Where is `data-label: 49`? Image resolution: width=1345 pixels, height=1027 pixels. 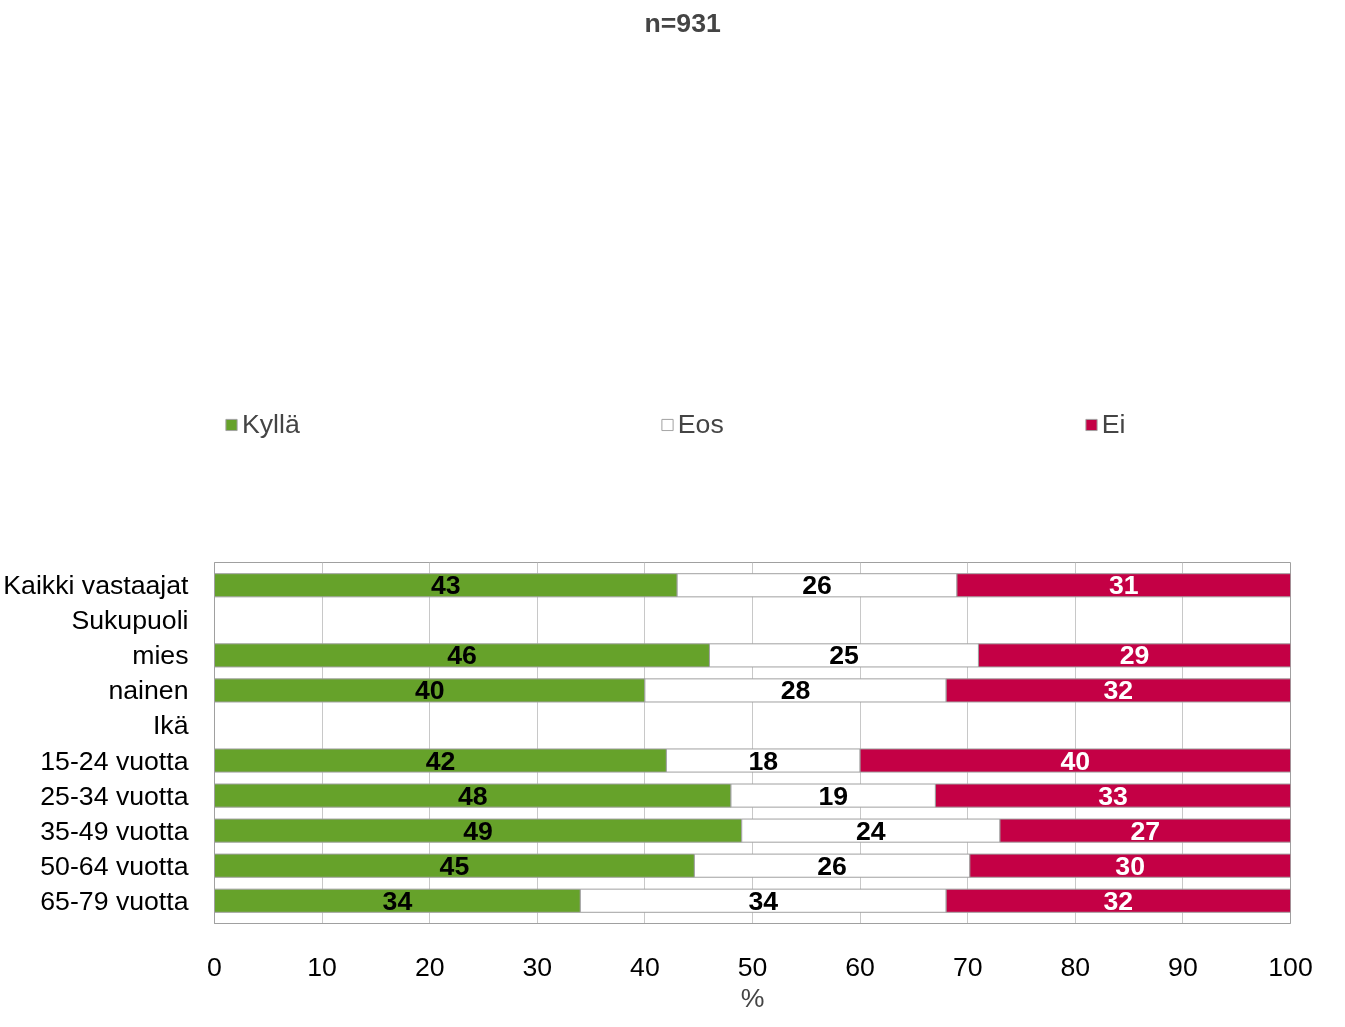 data-label: 49 is located at coordinates (478, 830).